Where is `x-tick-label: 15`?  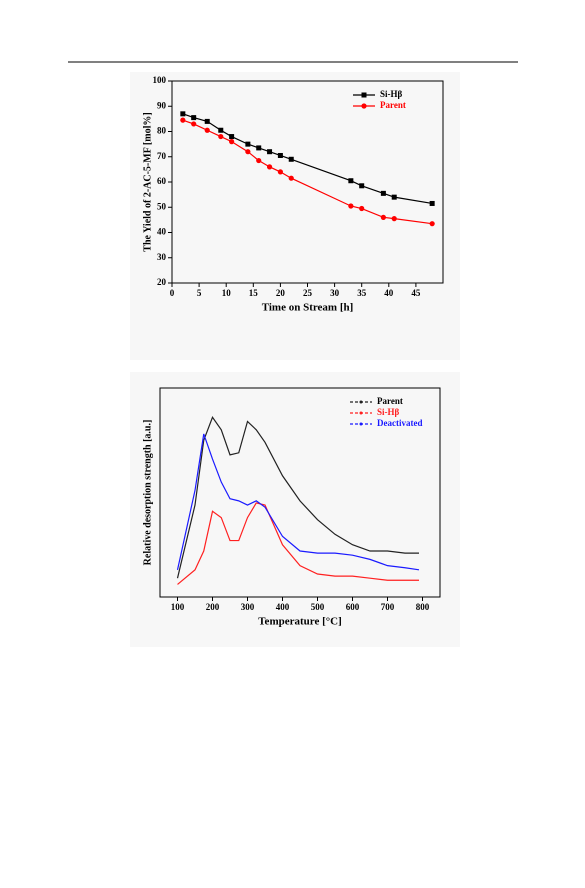
x-tick-label: 15 is located at coordinates (254, 293).